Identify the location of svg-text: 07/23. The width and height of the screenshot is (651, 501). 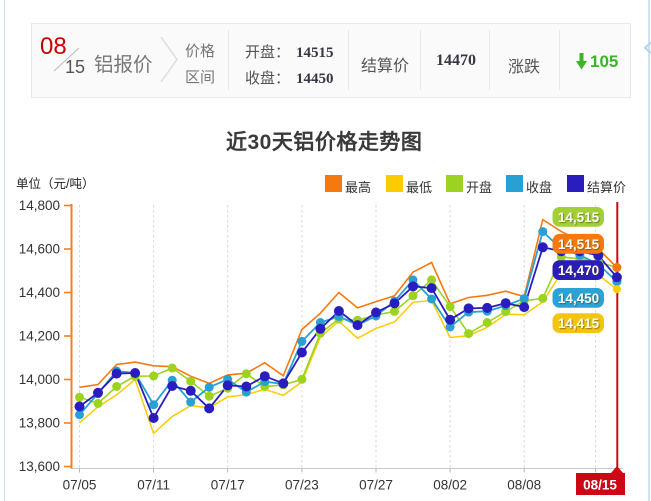
(302, 485).